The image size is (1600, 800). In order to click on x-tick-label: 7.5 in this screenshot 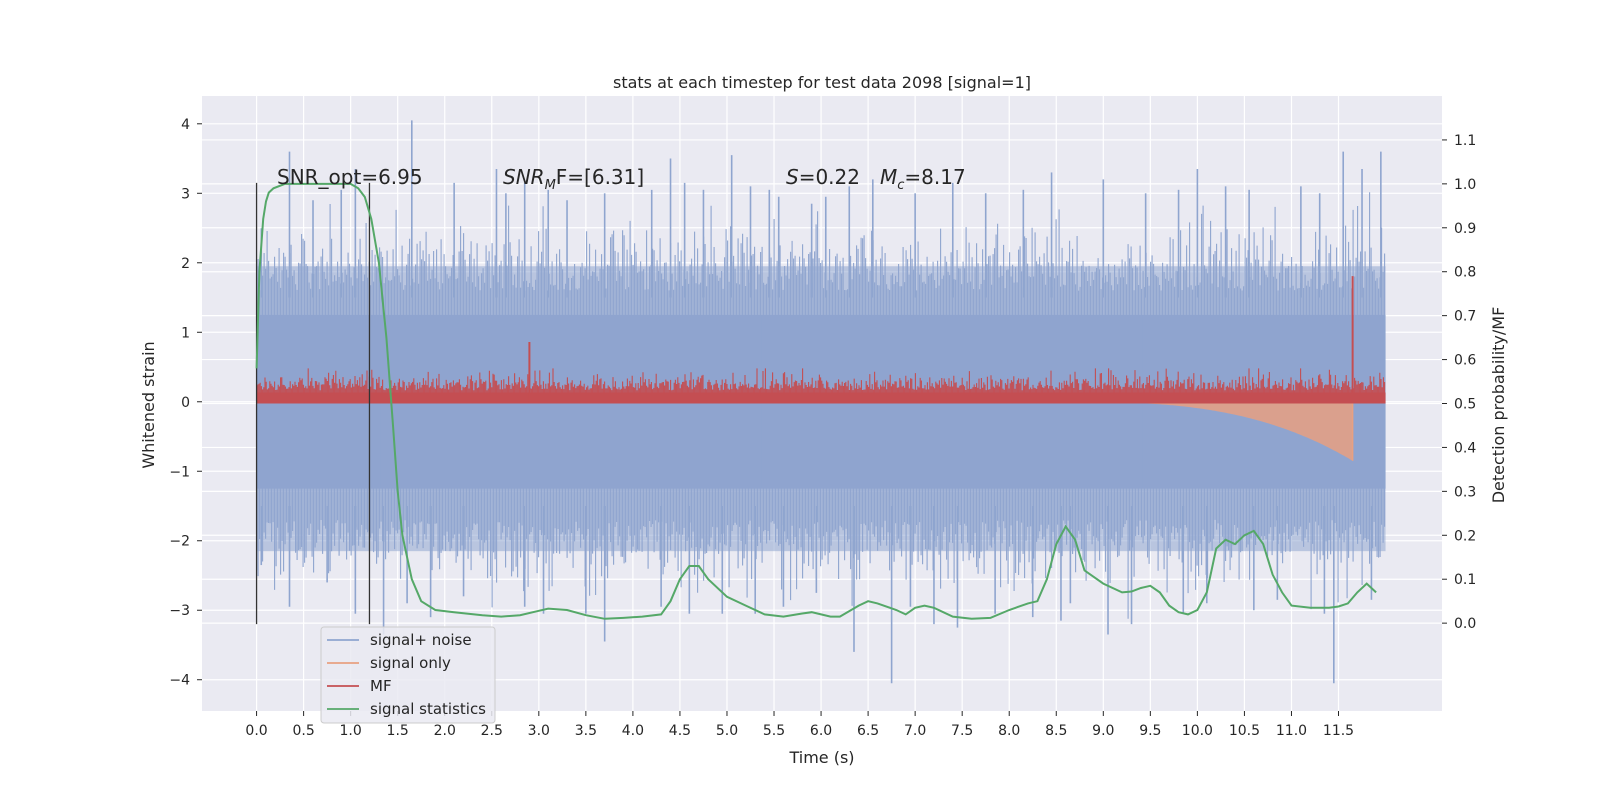, I will do `click(962, 731)`.